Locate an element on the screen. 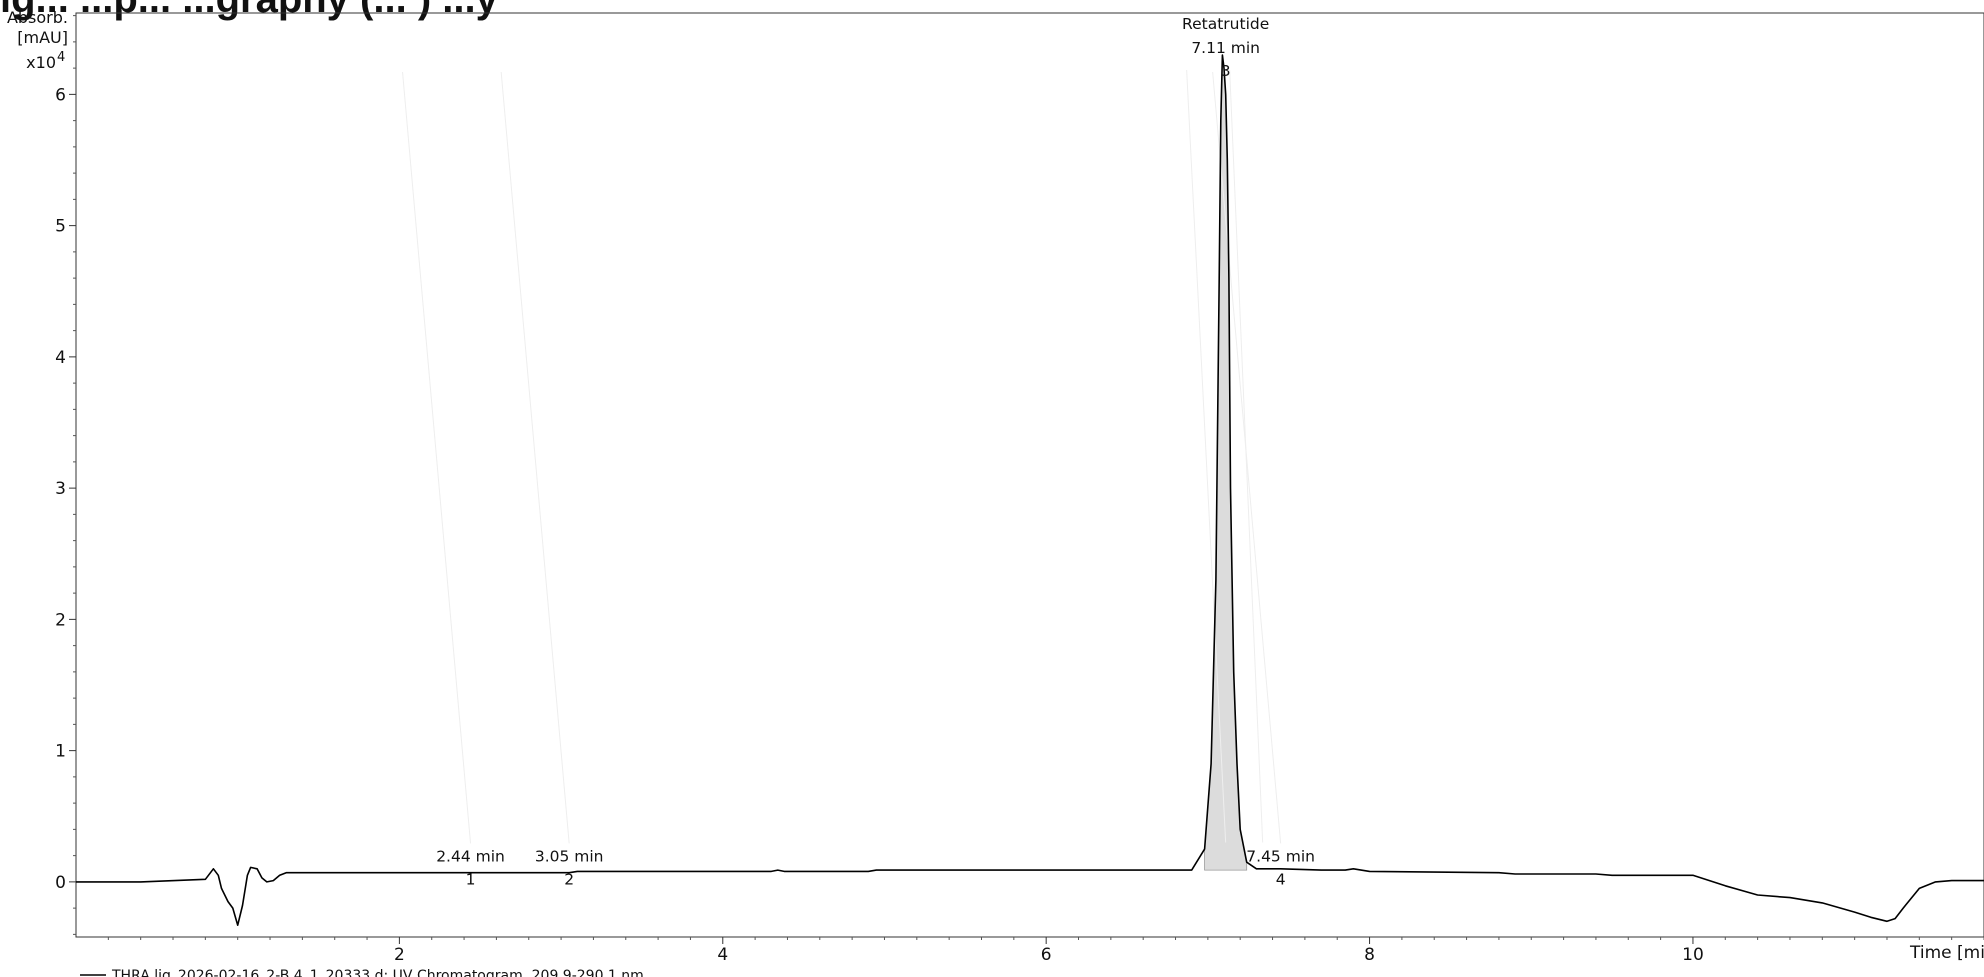 The image size is (1984, 977). peak-name-label: Retatrutide is located at coordinates (1225, 24).